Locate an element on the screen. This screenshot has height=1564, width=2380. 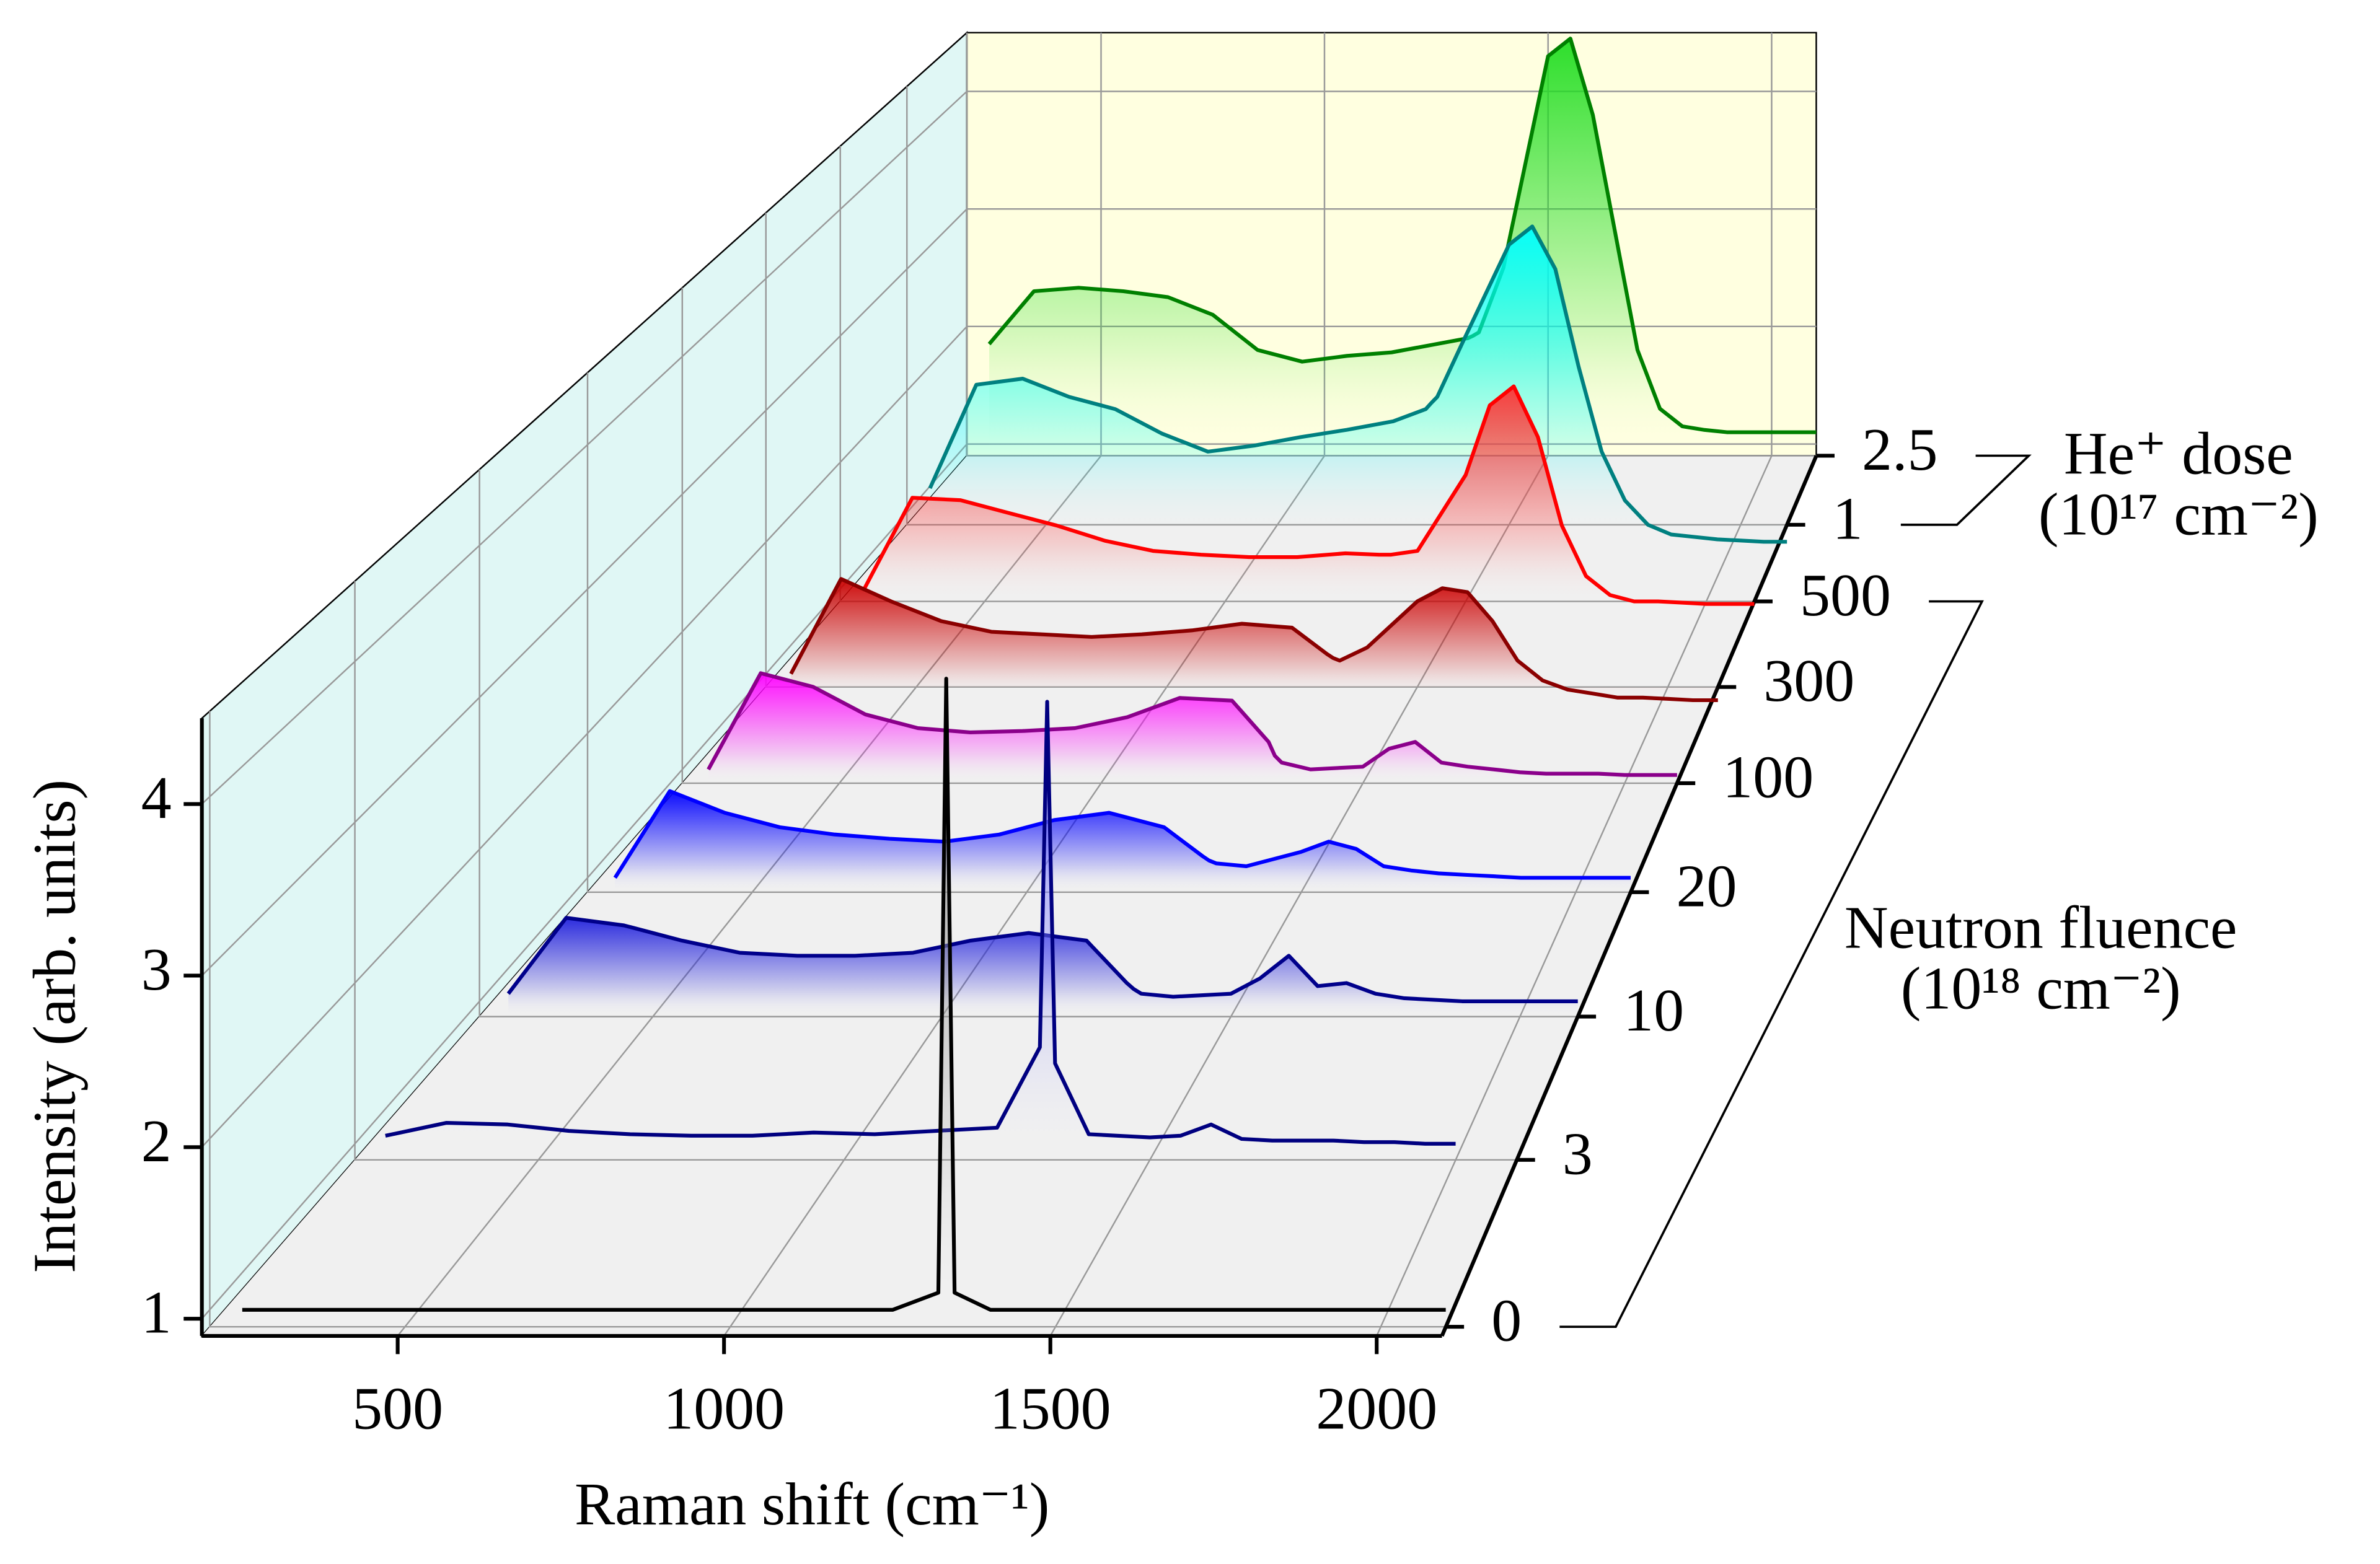
depth-tick-label: 10 is located at coordinates (1653, 1010).